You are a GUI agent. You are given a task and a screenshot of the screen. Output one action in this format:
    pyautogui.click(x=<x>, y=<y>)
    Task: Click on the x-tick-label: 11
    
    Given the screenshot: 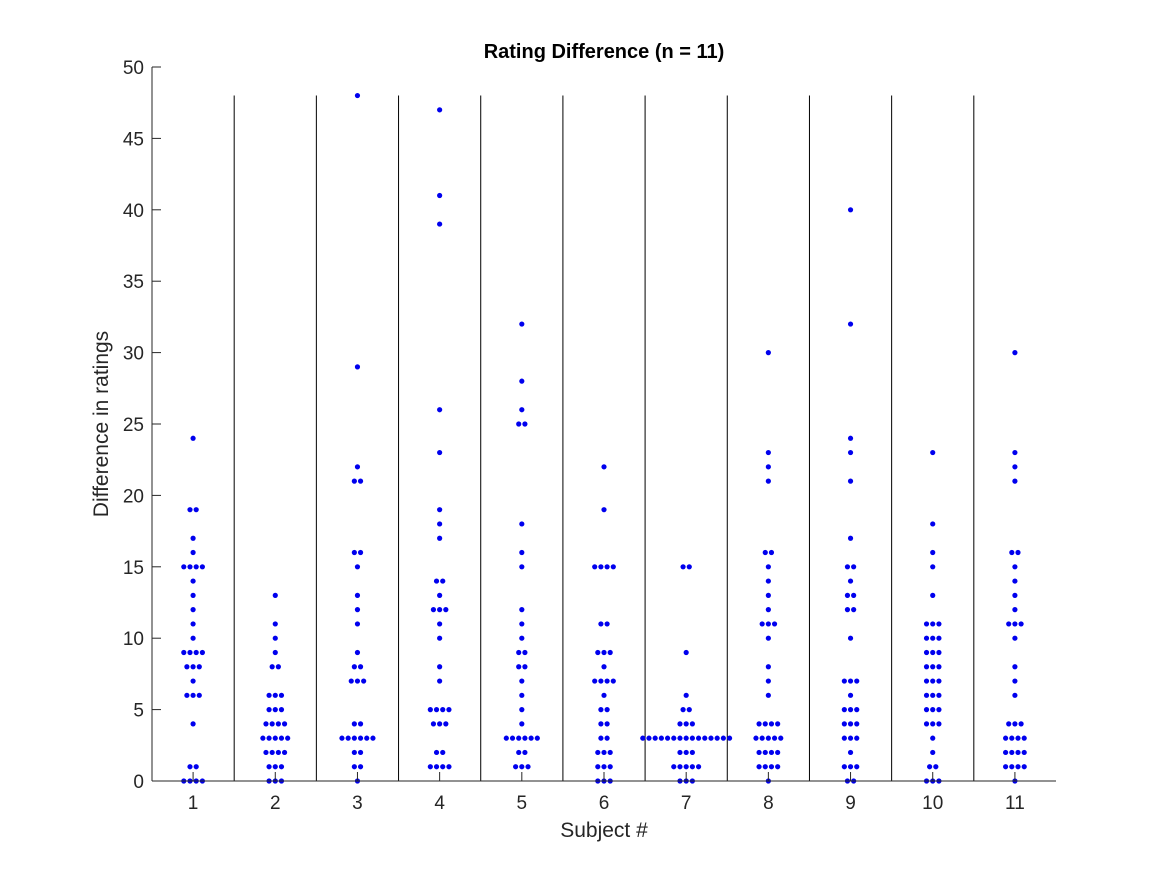 What is the action you would take?
    pyautogui.click(x=1015, y=803)
    